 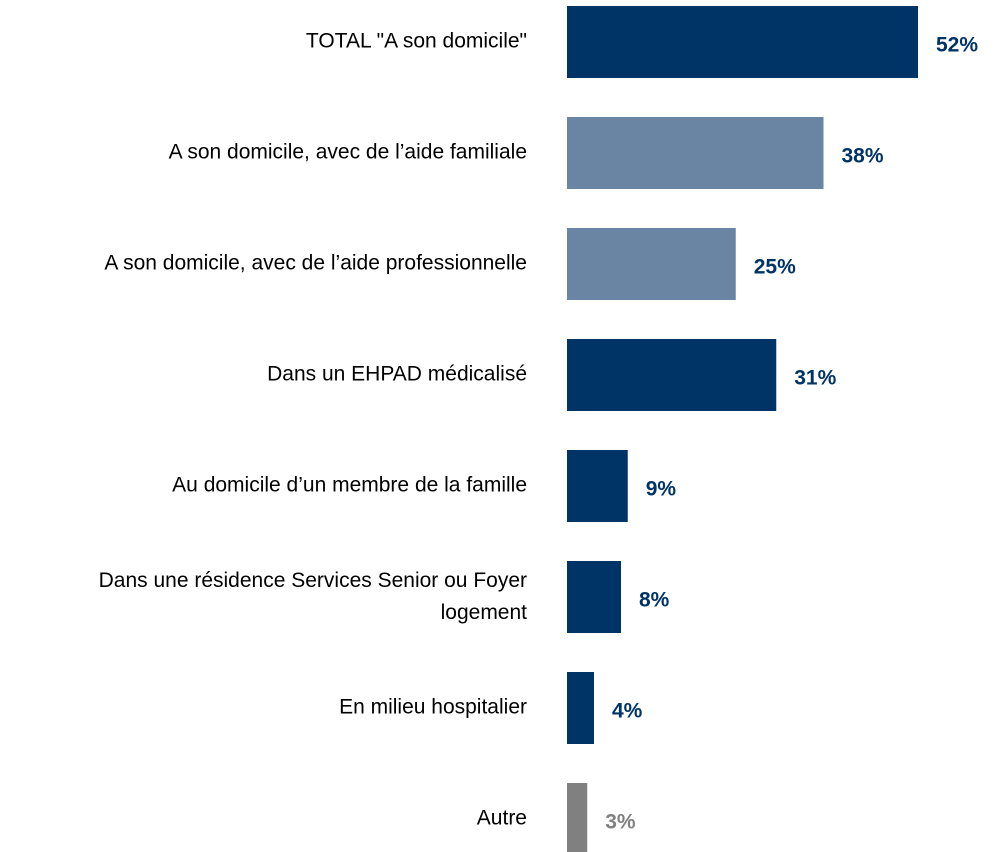 I want to click on category-label: A son domicile, avec de l’aide familiale, so click(x=348, y=152).